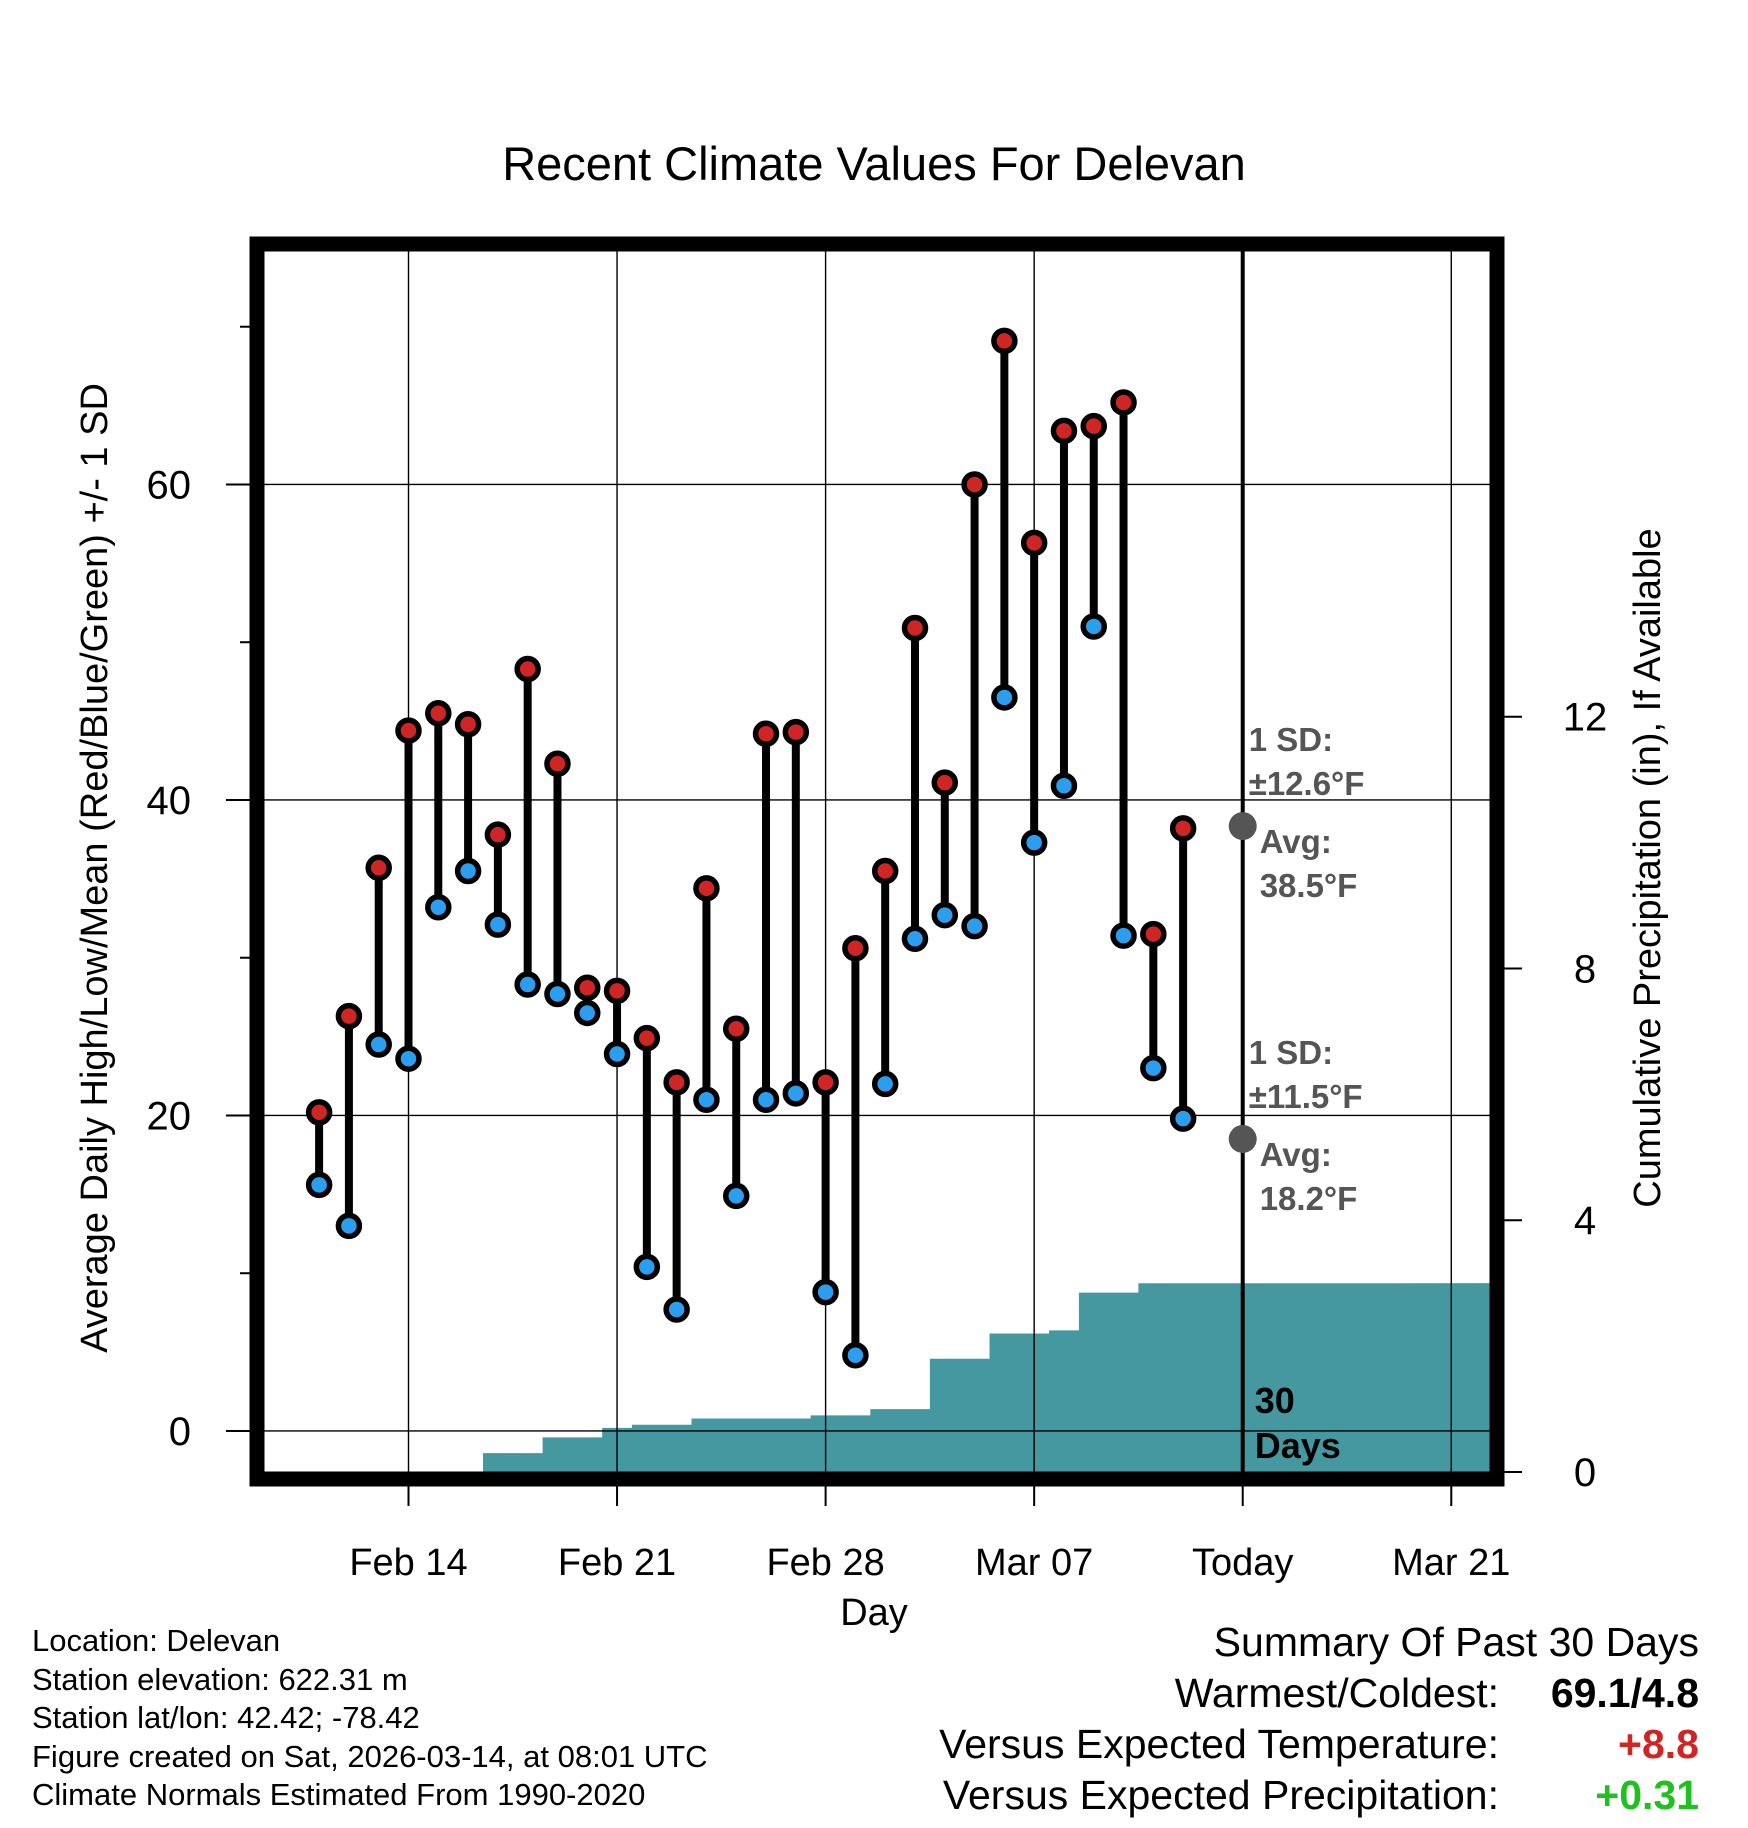 This screenshot has height=1828, width=1748. Describe the element at coordinates (1309, 1198) in the screenshot. I see `low-avg-value: 18.2°F` at that location.